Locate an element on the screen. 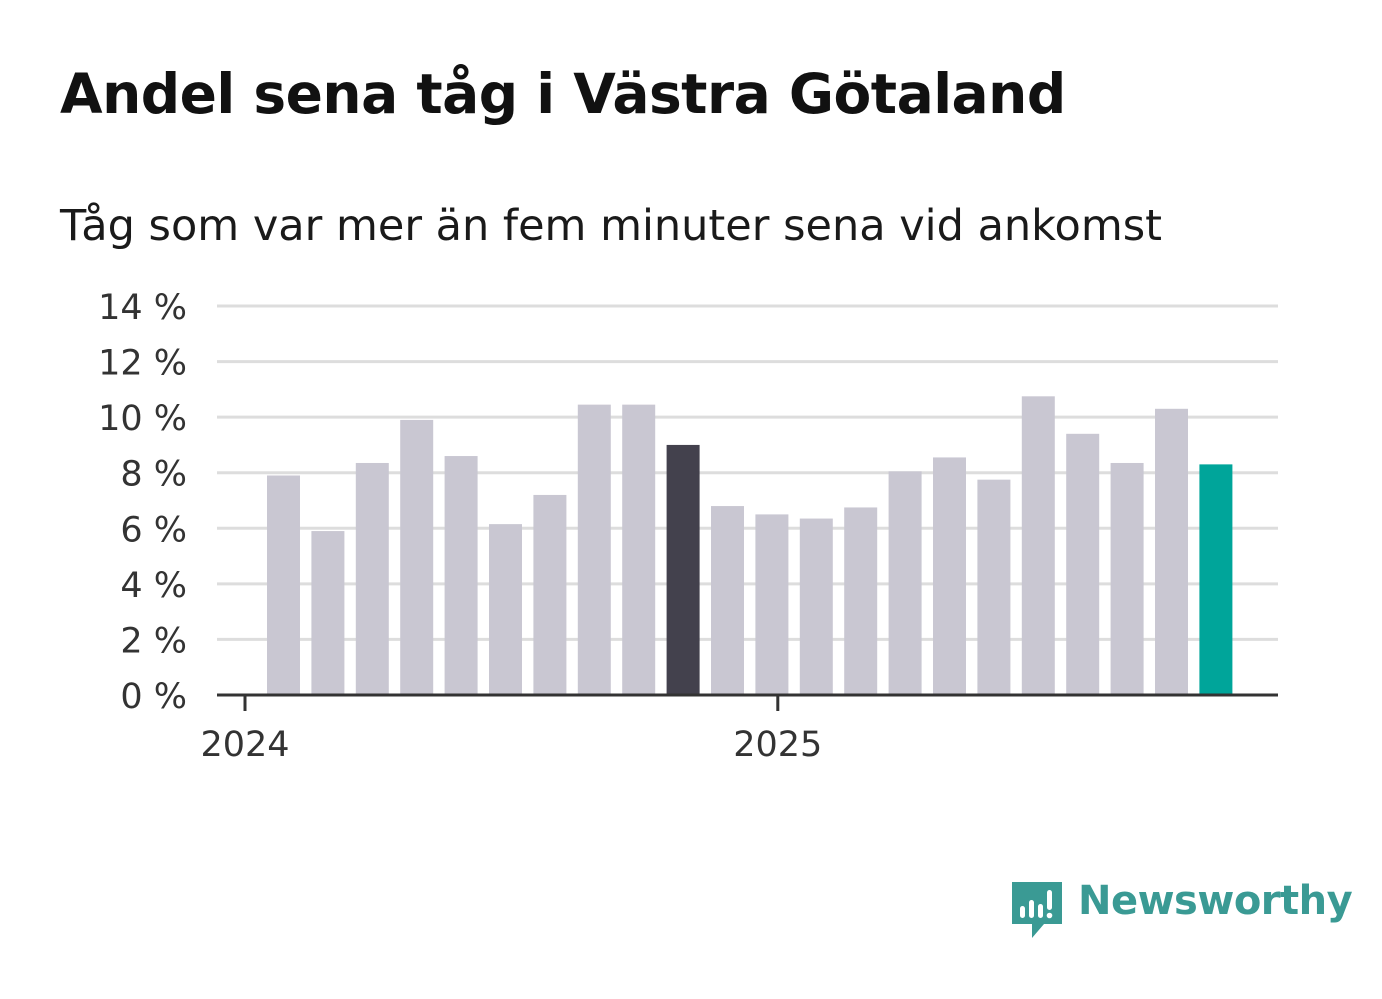  y-tick-label: 0 % is located at coordinates (153, 697).